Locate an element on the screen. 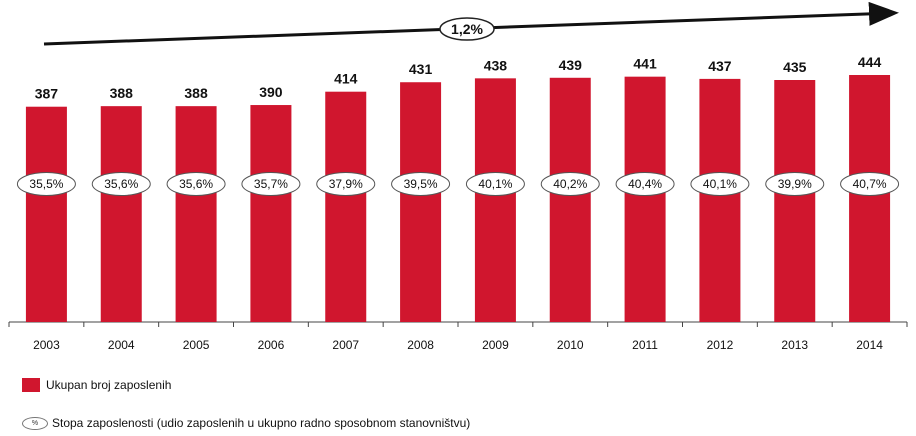  bar-2006 is located at coordinates (271, 213).